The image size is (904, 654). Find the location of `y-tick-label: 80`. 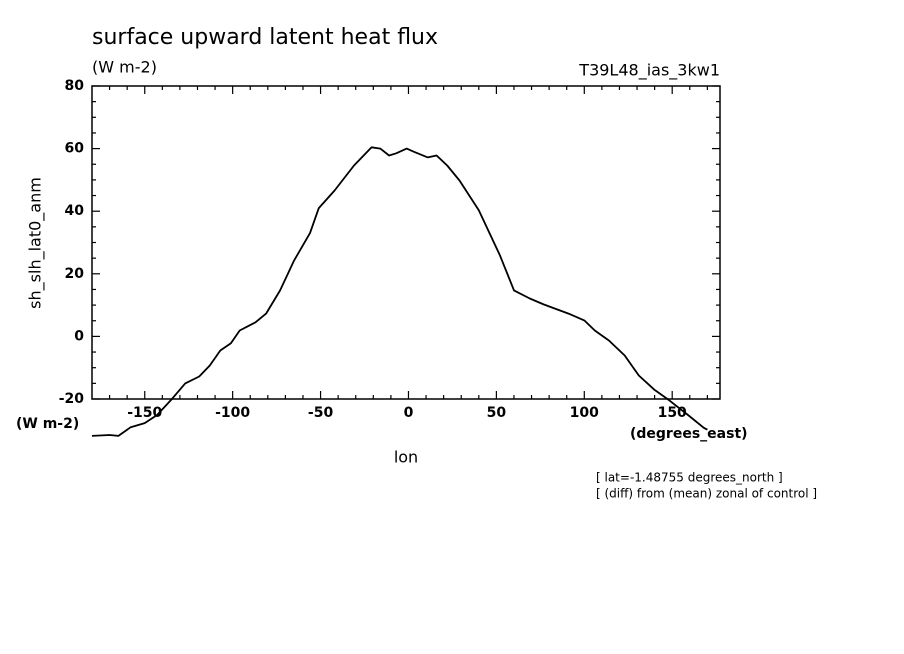

y-tick-label: 80 is located at coordinates (75, 86).